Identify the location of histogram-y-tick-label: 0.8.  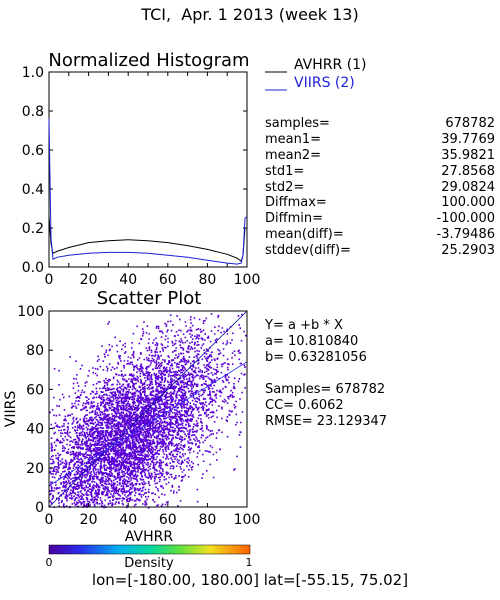
(33, 112).